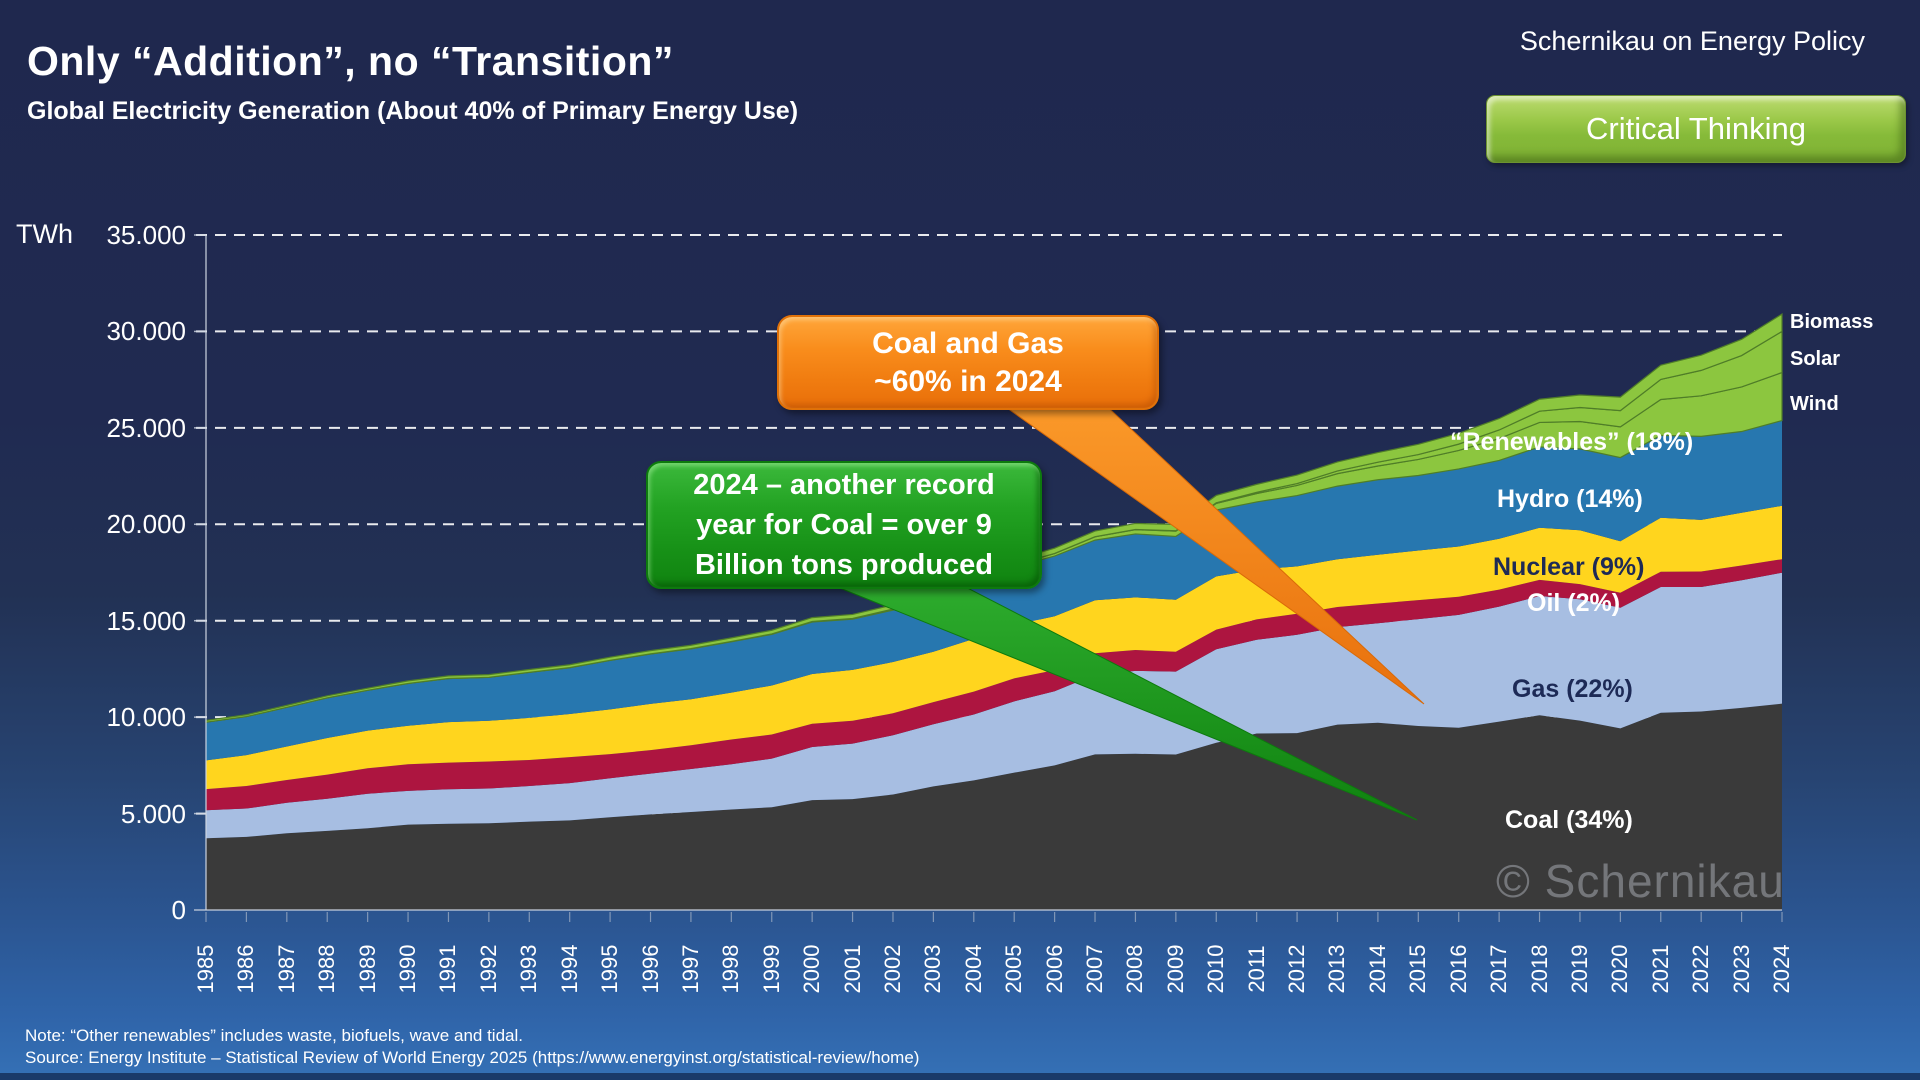  What do you see at coordinates (488, 969) in the screenshot?
I see `x-axis-label: 1992` at bounding box center [488, 969].